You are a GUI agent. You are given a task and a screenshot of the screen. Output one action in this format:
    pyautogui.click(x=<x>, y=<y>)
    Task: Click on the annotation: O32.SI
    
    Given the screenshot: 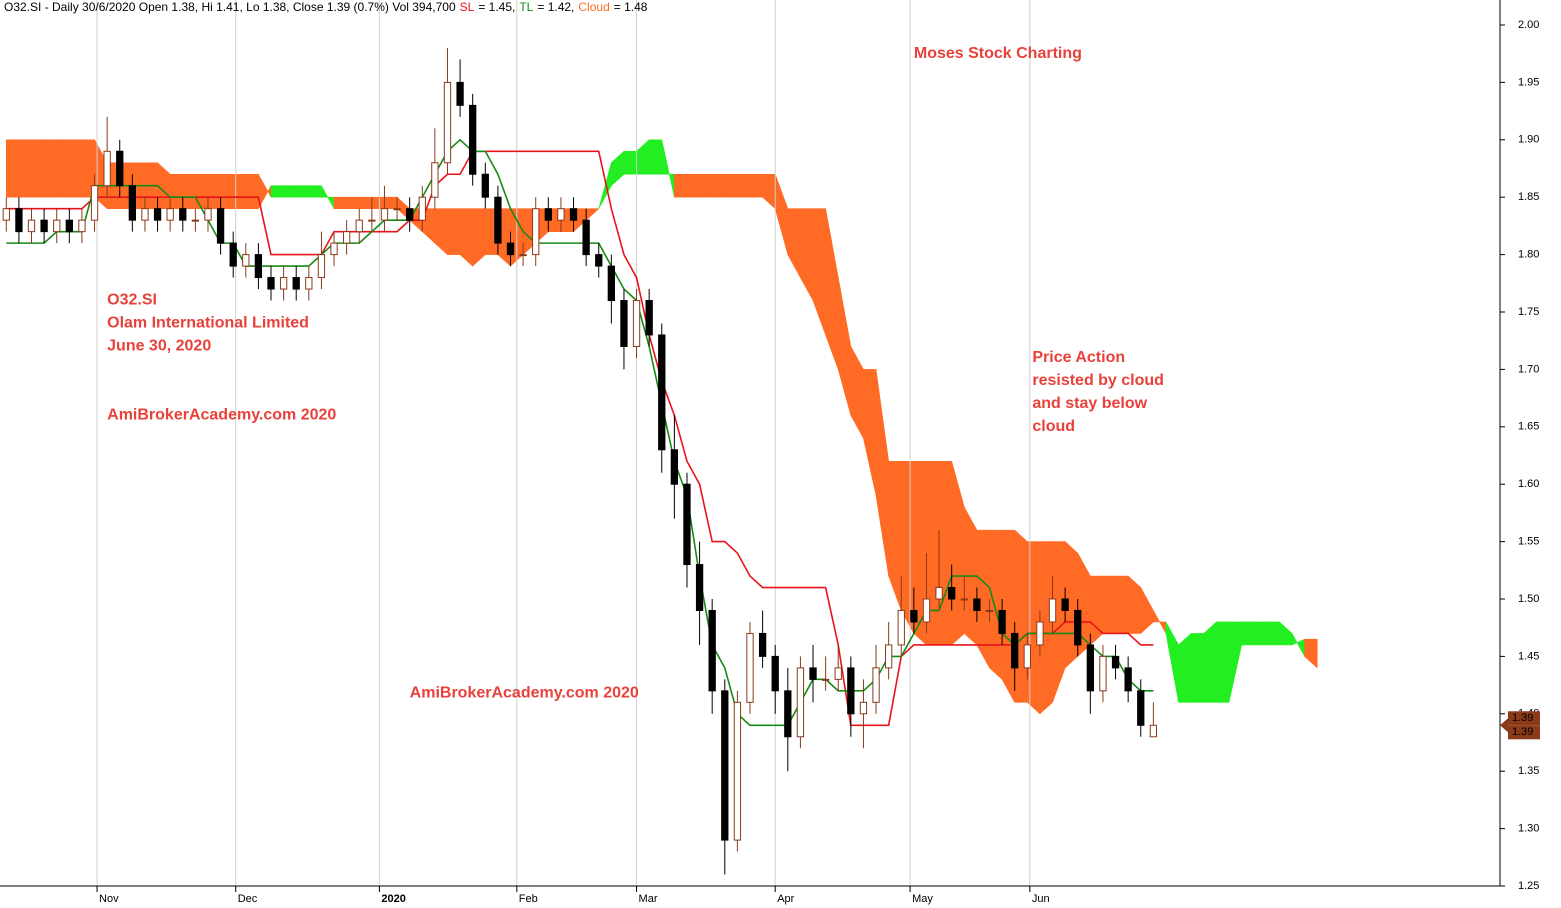 What is the action you would take?
    pyautogui.click(x=132, y=300)
    